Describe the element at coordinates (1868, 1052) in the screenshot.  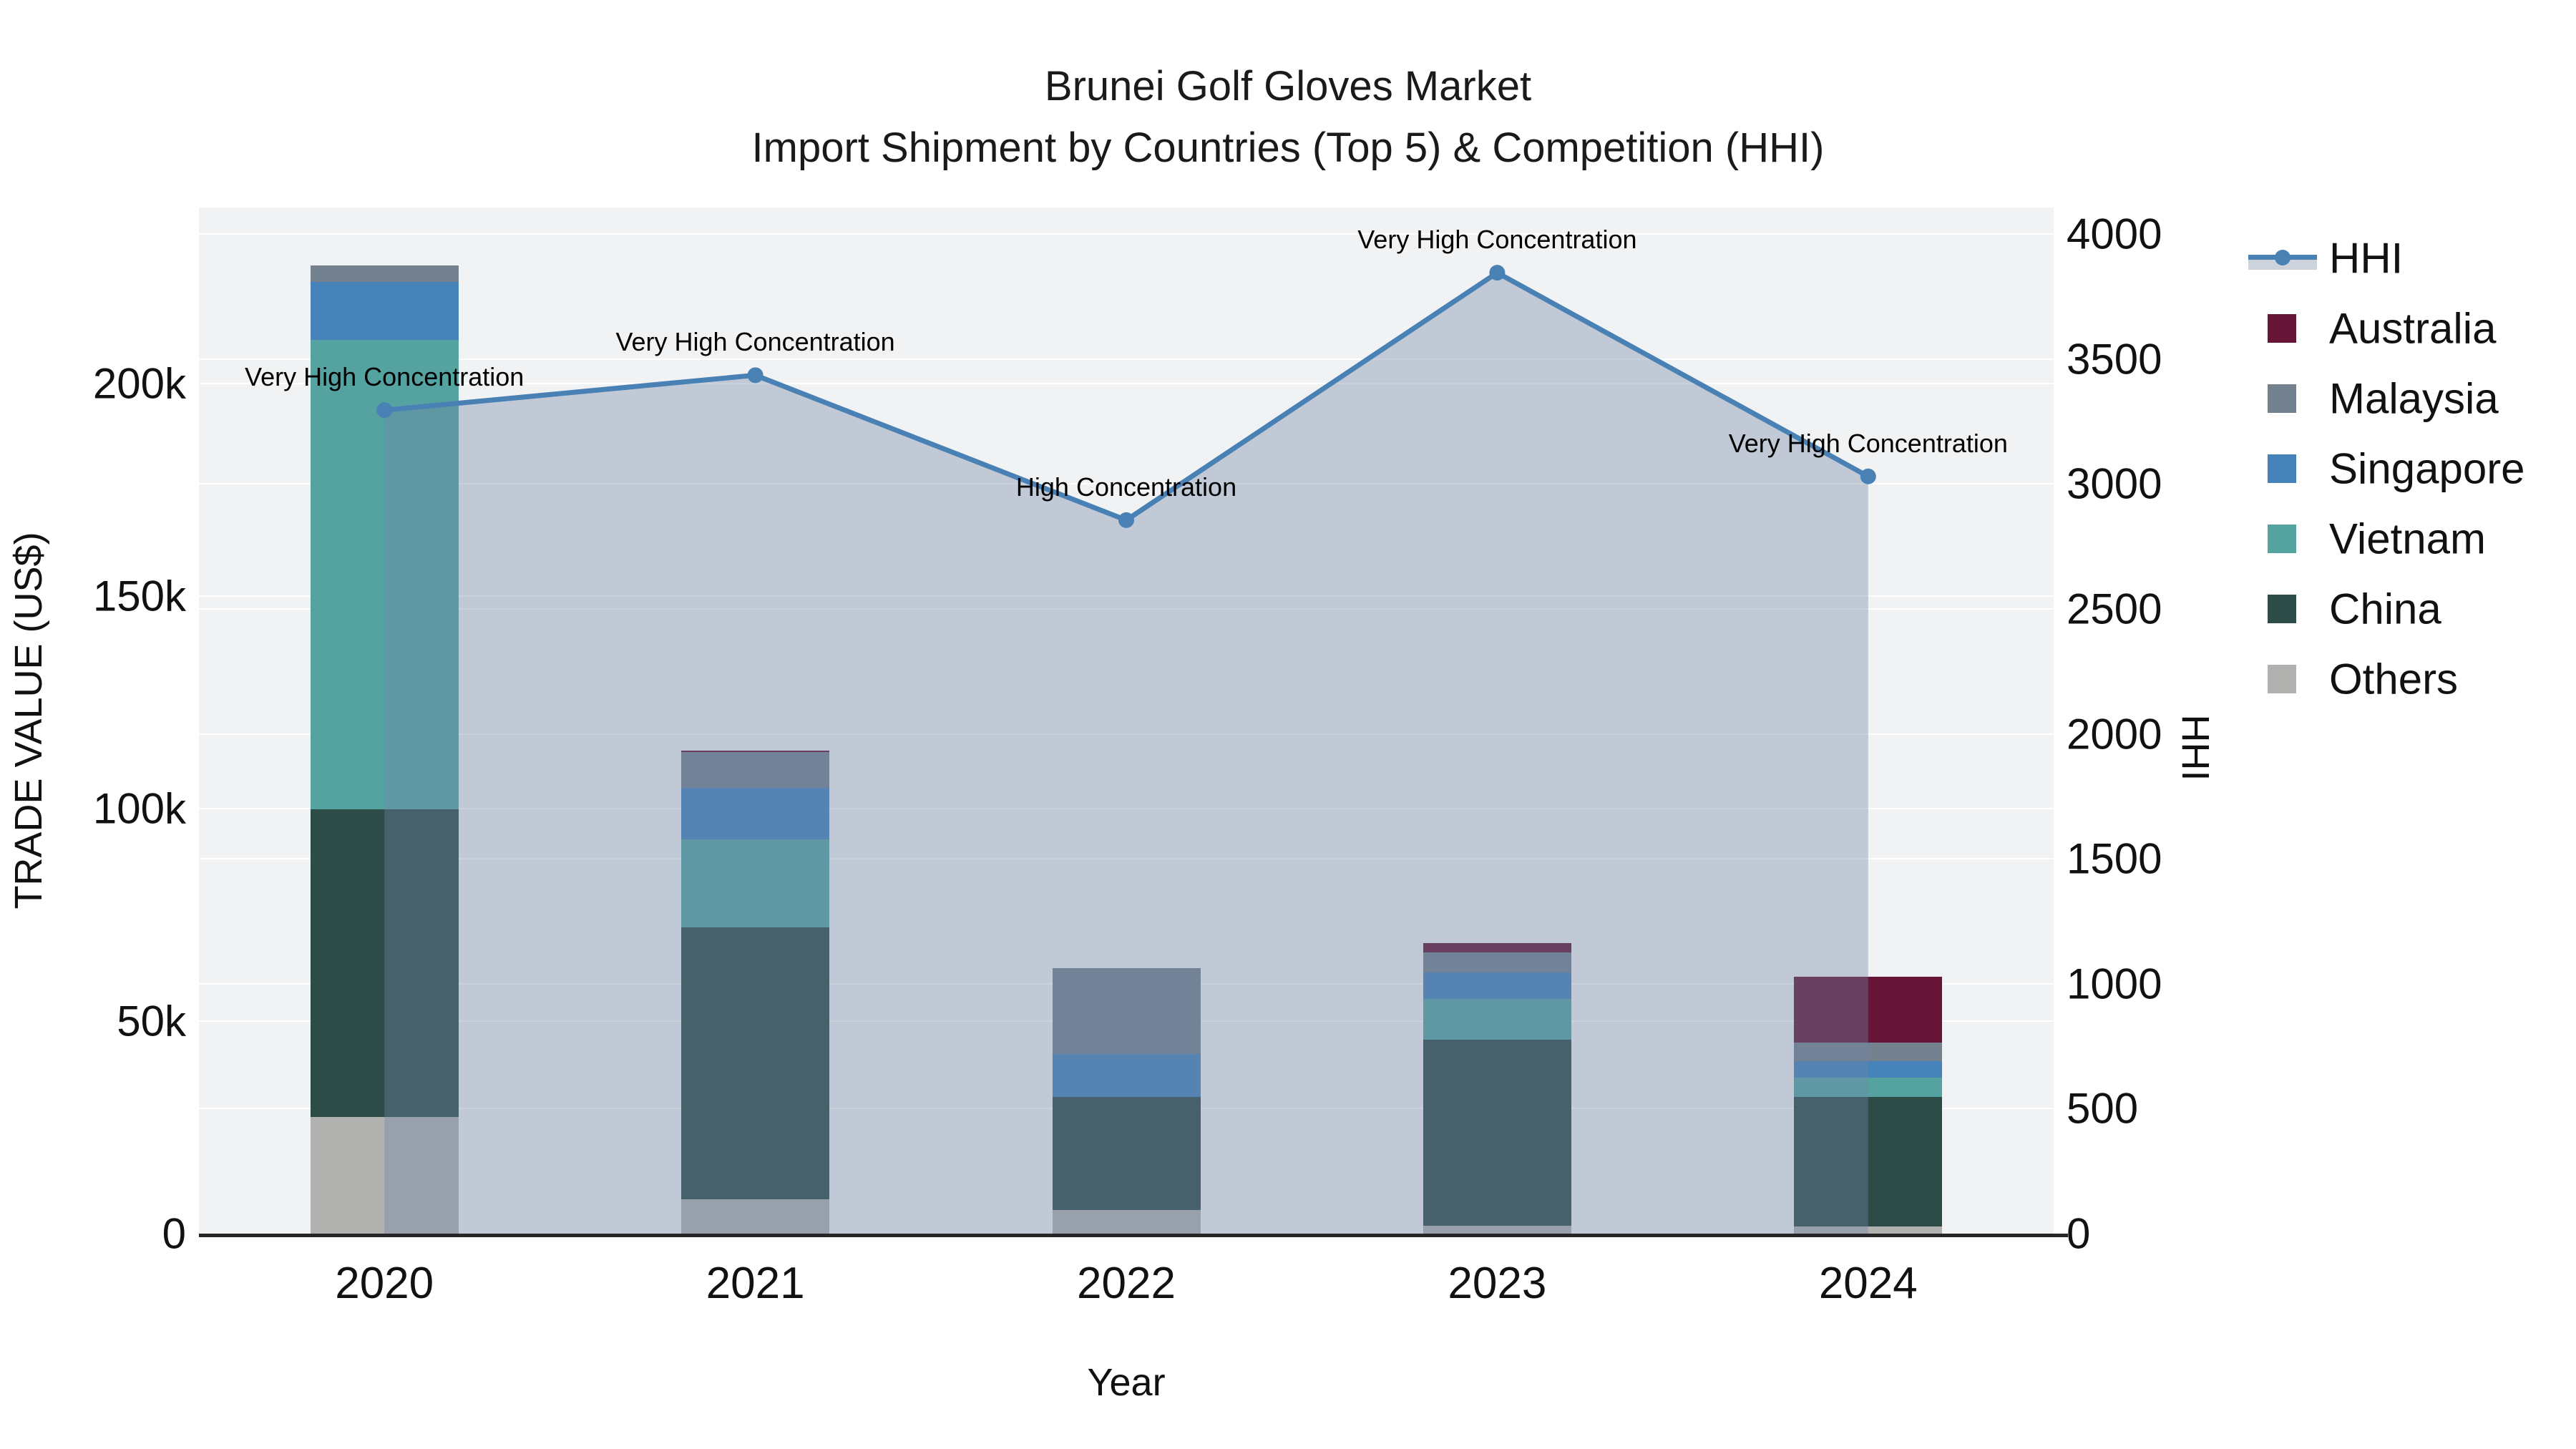
I see `bar-segment-malaysia-2024` at that location.